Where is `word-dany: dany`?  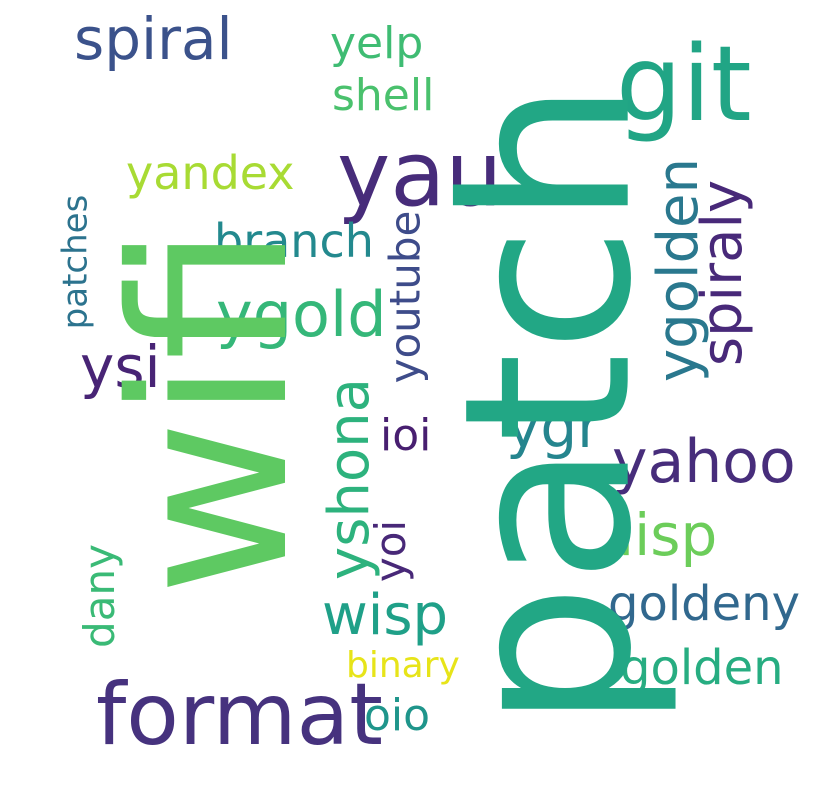
word-dany: dany is located at coordinates (99, 596).